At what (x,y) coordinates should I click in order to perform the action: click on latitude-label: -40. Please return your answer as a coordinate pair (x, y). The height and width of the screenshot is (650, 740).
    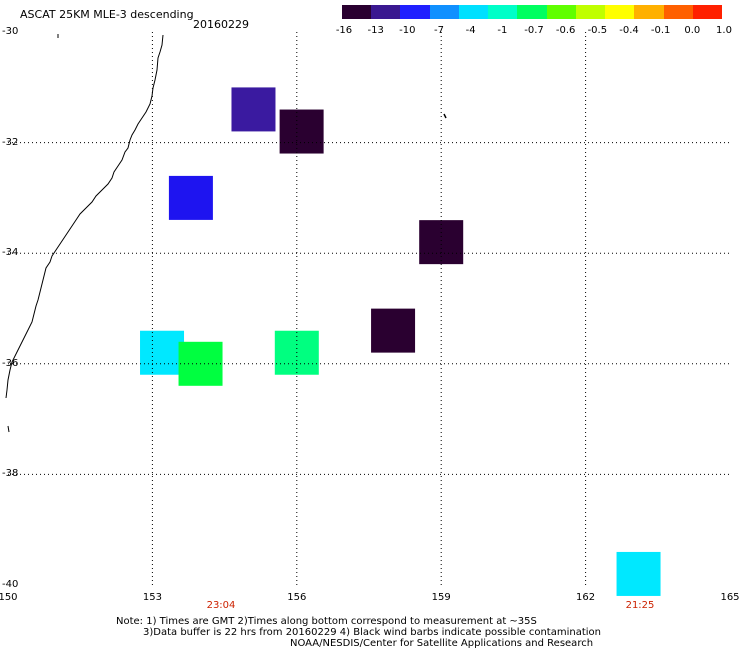
    Looking at the image, I should click on (10, 584).